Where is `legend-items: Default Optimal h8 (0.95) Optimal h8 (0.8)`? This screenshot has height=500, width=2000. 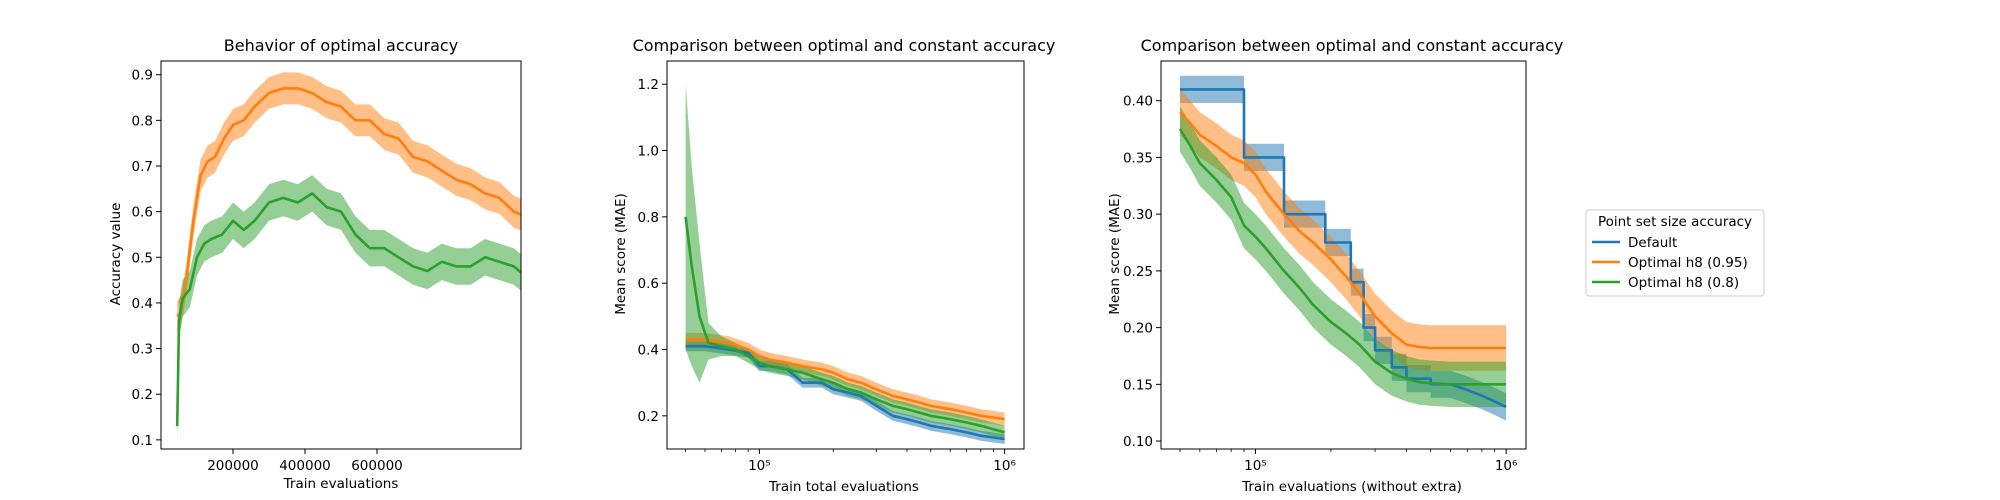 legend-items: Default Optimal h8 (0.95) Optimal h8 (0.8) is located at coordinates (1670, 263).